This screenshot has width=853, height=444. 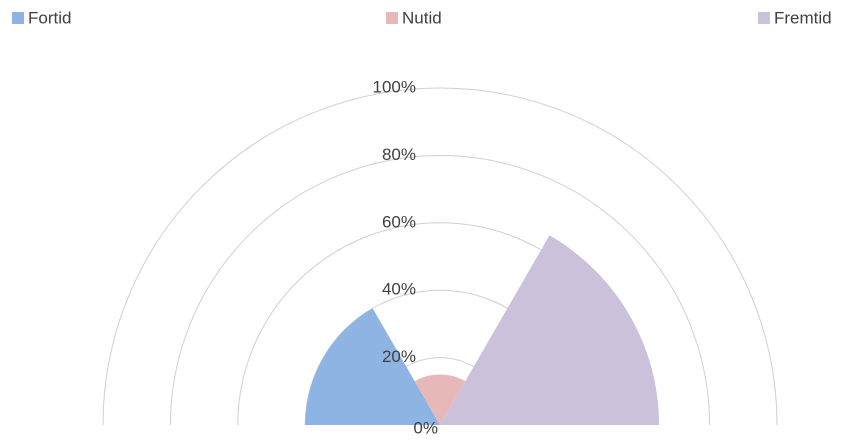 What do you see at coordinates (49, 17) in the screenshot?
I see `legend-label: Fortid` at bounding box center [49, 17].